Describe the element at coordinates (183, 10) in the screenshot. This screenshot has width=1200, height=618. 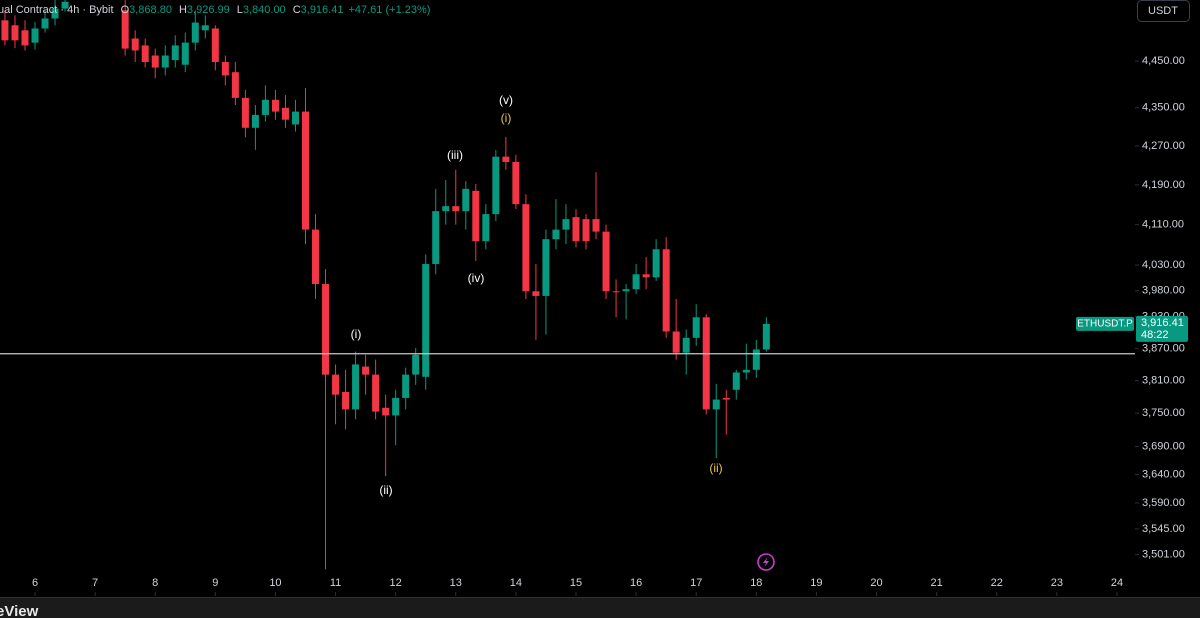
I see `ohlc-key: H` at that location.